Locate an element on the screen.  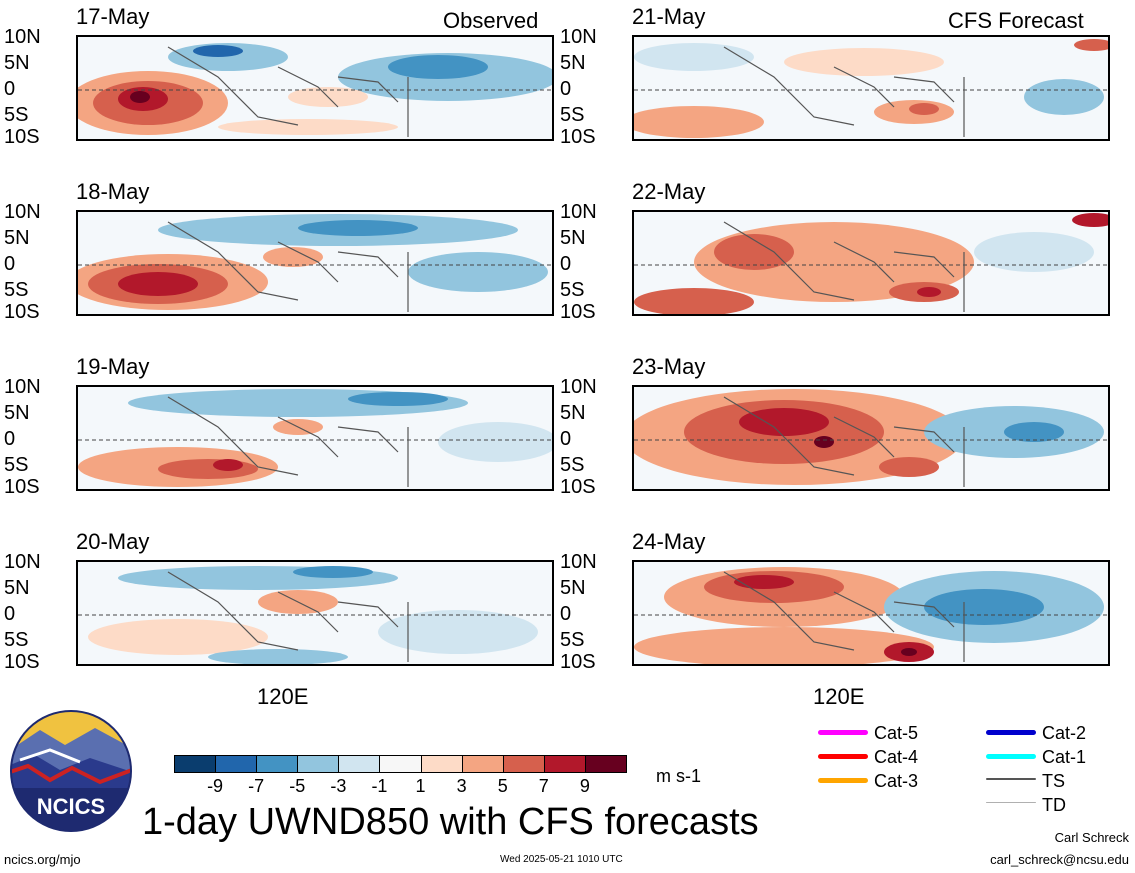
colorbar-tick-label: 3 is located at coordinates (461, 786).